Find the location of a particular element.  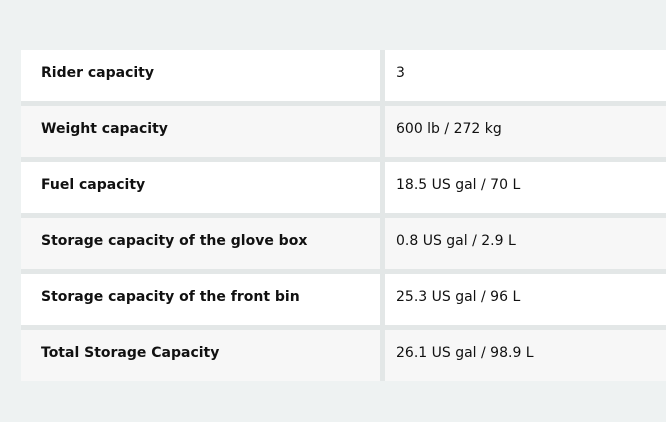

spec-label: Fuel capacity is located at coordinates (200, 187).